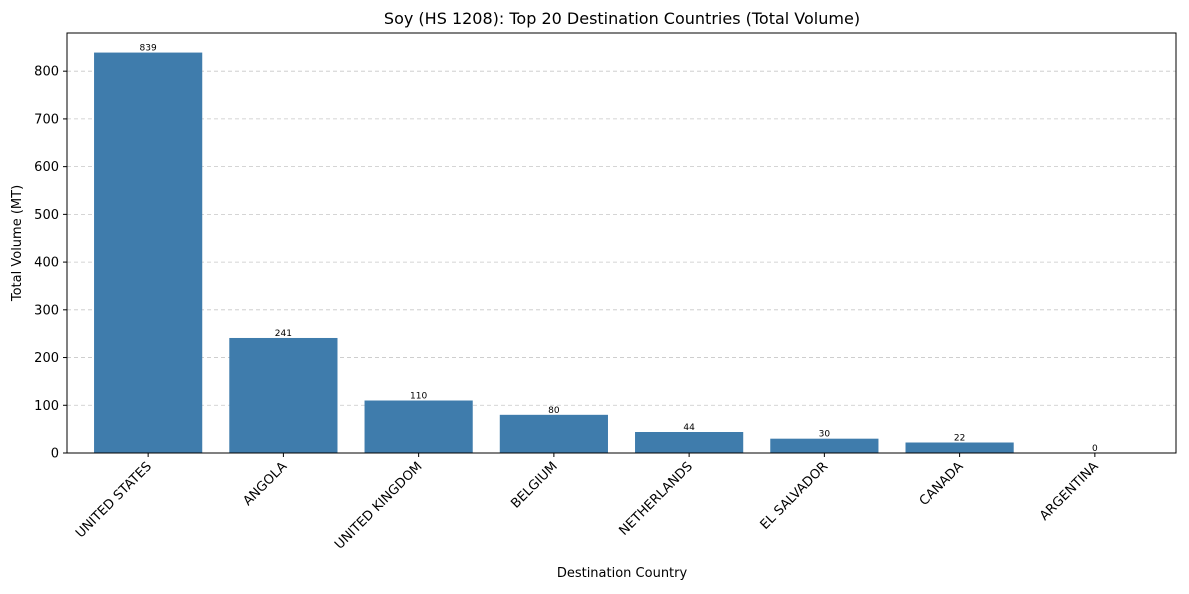  Describe the element at coordinates (46, 406) in the screenshot. I see `y-tick-label: 100` at that location.